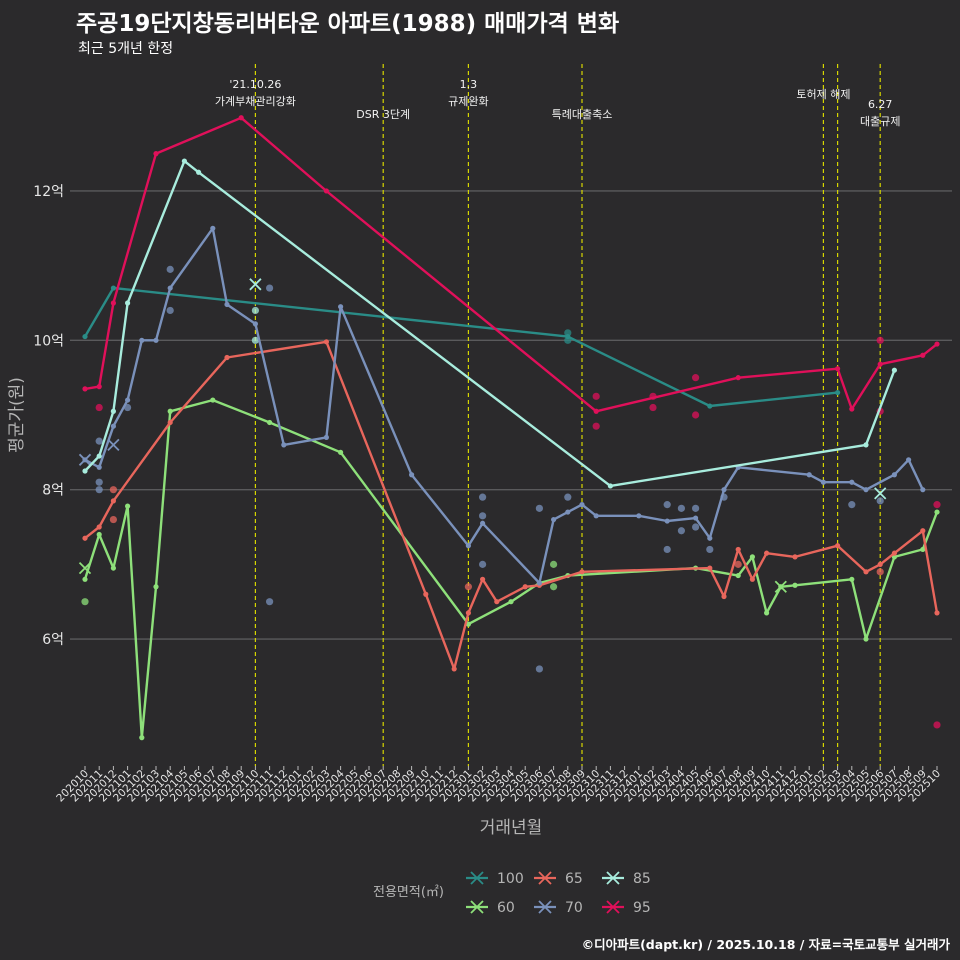 This screenshot has height=960, width=960. I want to click on y-tick-label: 10억, so click(48, 341).